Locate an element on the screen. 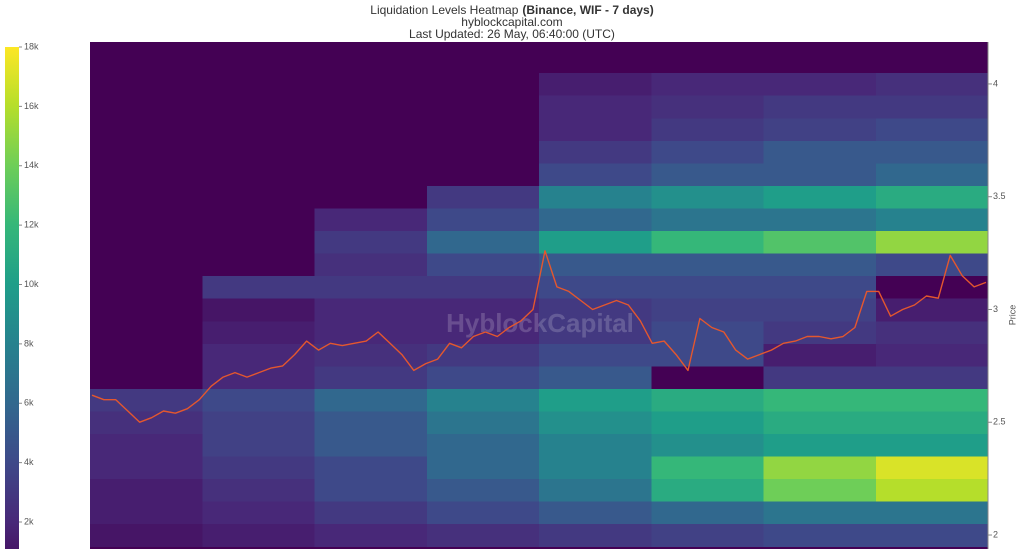  watermark: HyblockCapital is located at coordinates (540, 323).